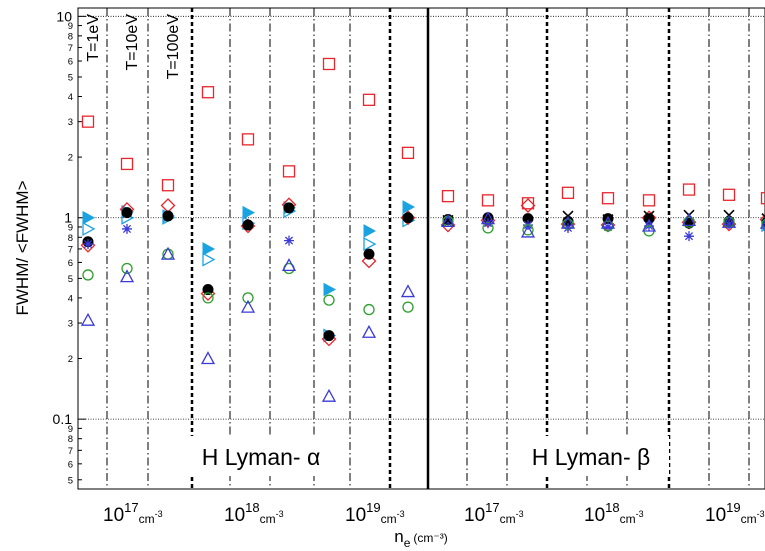 This screenshot has height=551, width=765. Describe the element at coordinates (494, 513) in the screenshot. I see `x-tick-label-text: 1017cm-3` at that location.